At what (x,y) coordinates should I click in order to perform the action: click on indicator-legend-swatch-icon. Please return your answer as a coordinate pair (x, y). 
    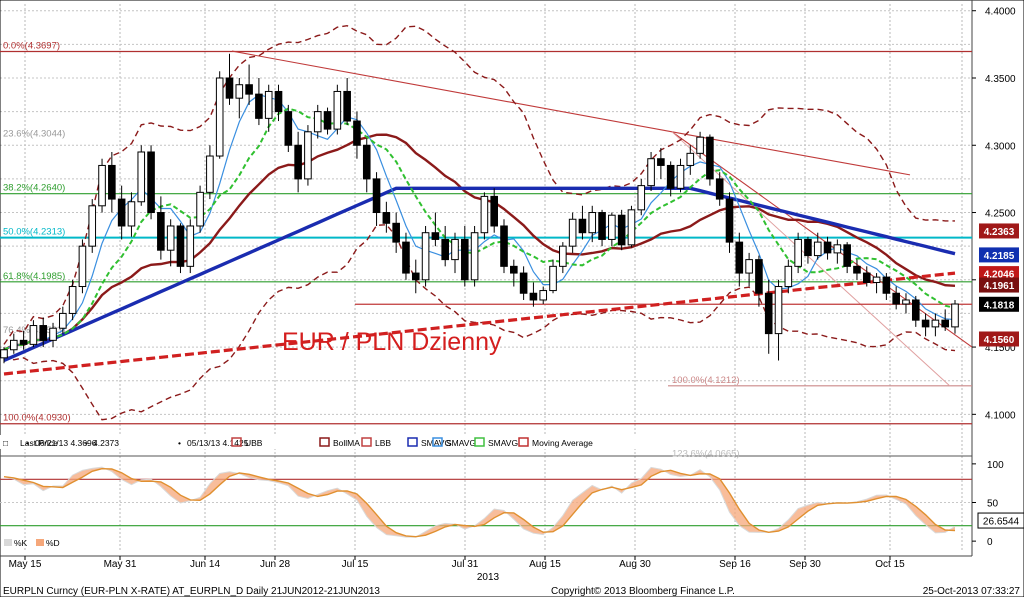
    Looking at the image, I should click on (40, 542).